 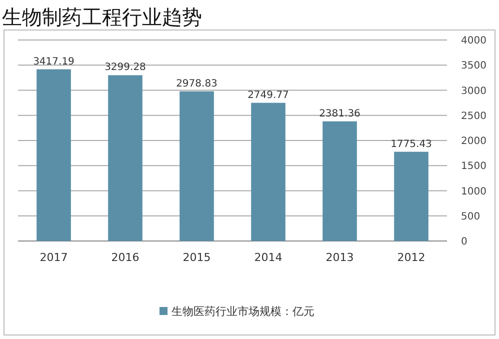 What do you see at coordinates (125, 257) in the screenshot?
I see `x-tick-label: 2016` at bounding box center [125, 257].